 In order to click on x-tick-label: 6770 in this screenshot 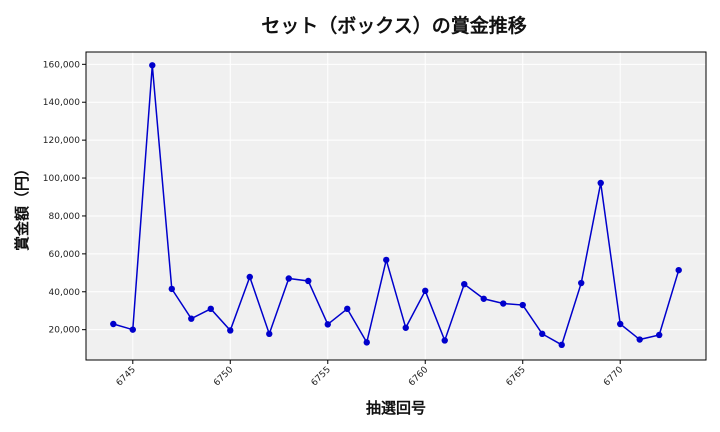, I will do `click(613, 376)`.